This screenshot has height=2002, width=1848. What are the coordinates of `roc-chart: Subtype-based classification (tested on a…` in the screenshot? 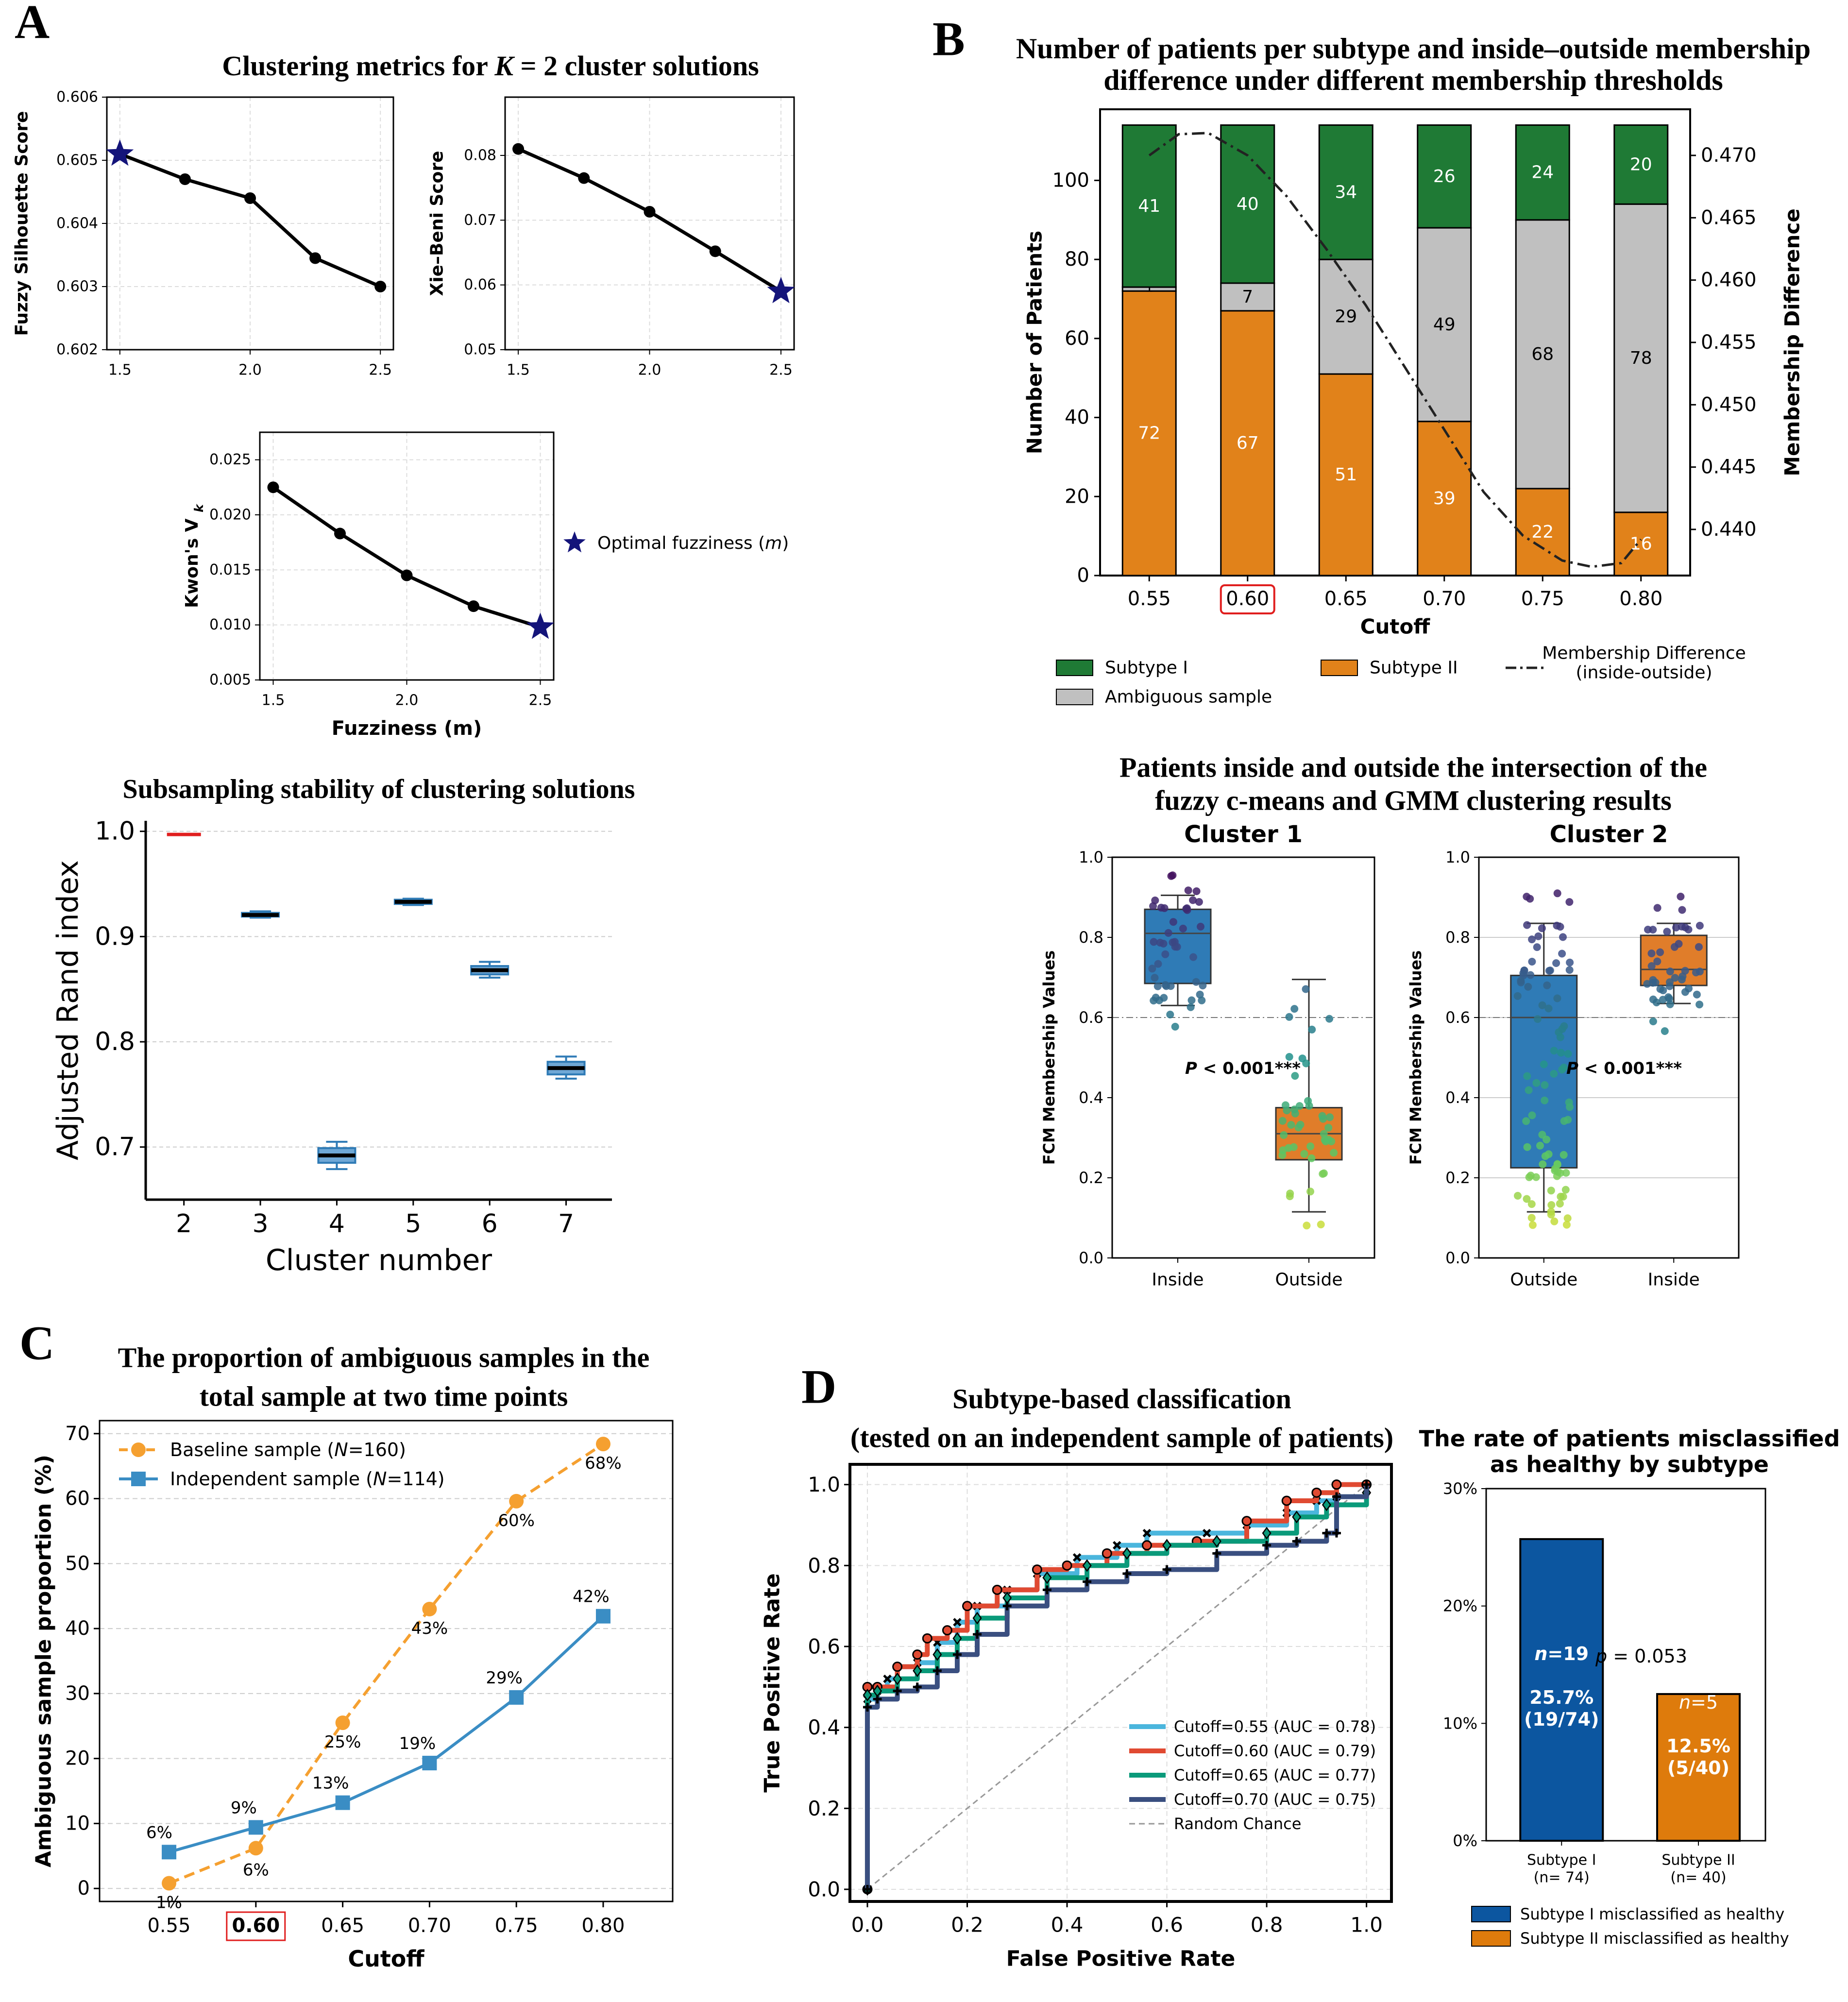 It's located at (1077, 1677).